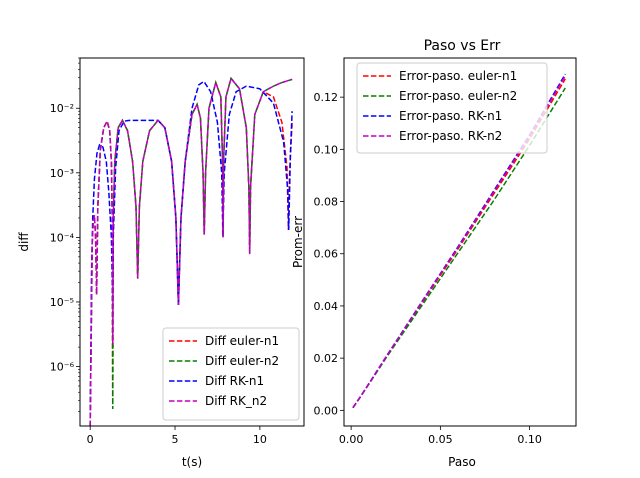 Image resolution: width=640 pixels, height=478 pixels. I want to click on x-tick-label: 10, so click(260, 439).